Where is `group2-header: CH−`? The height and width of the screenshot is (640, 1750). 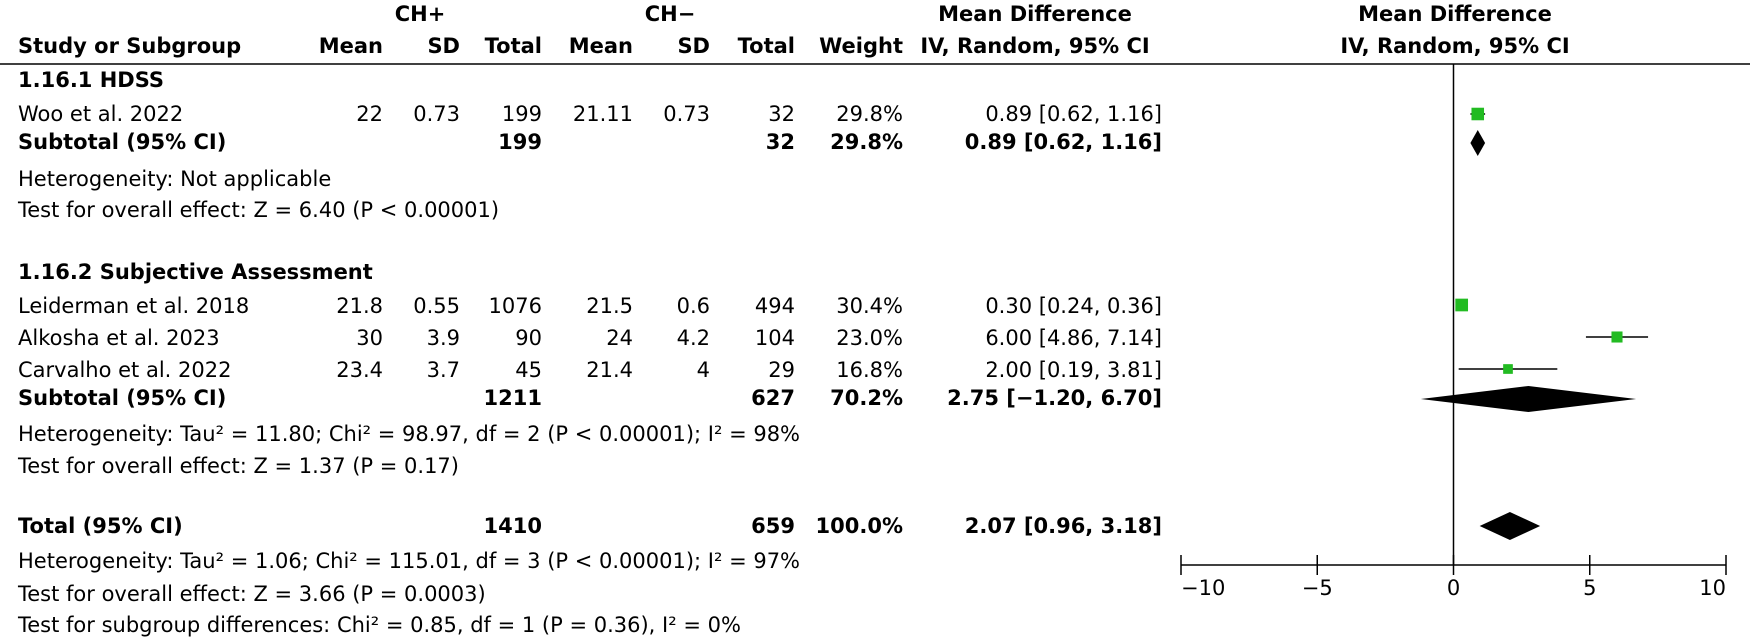
group2-header: CH− is located at coordinates (670, 14).